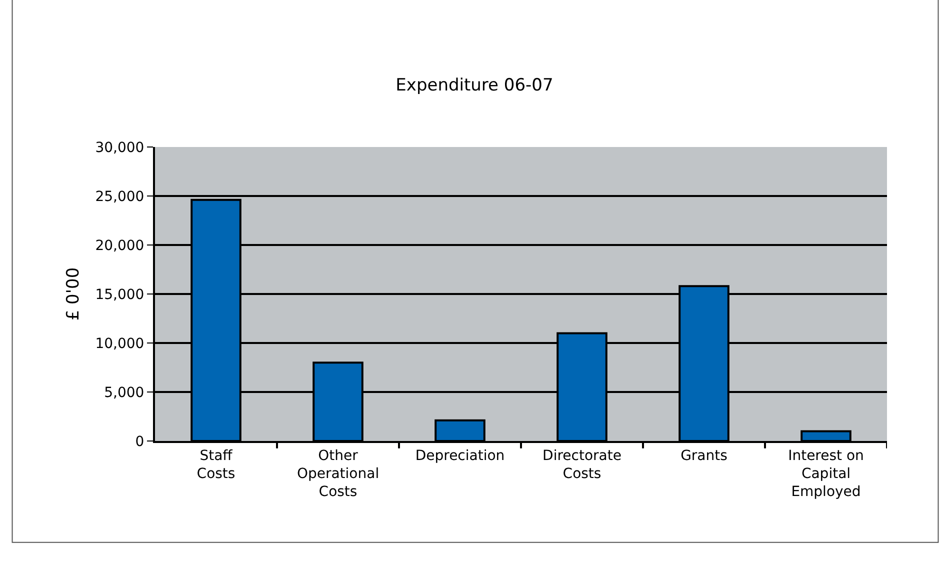  I want to click on x-tick-label: Directorate Costs, so click(582, 465).